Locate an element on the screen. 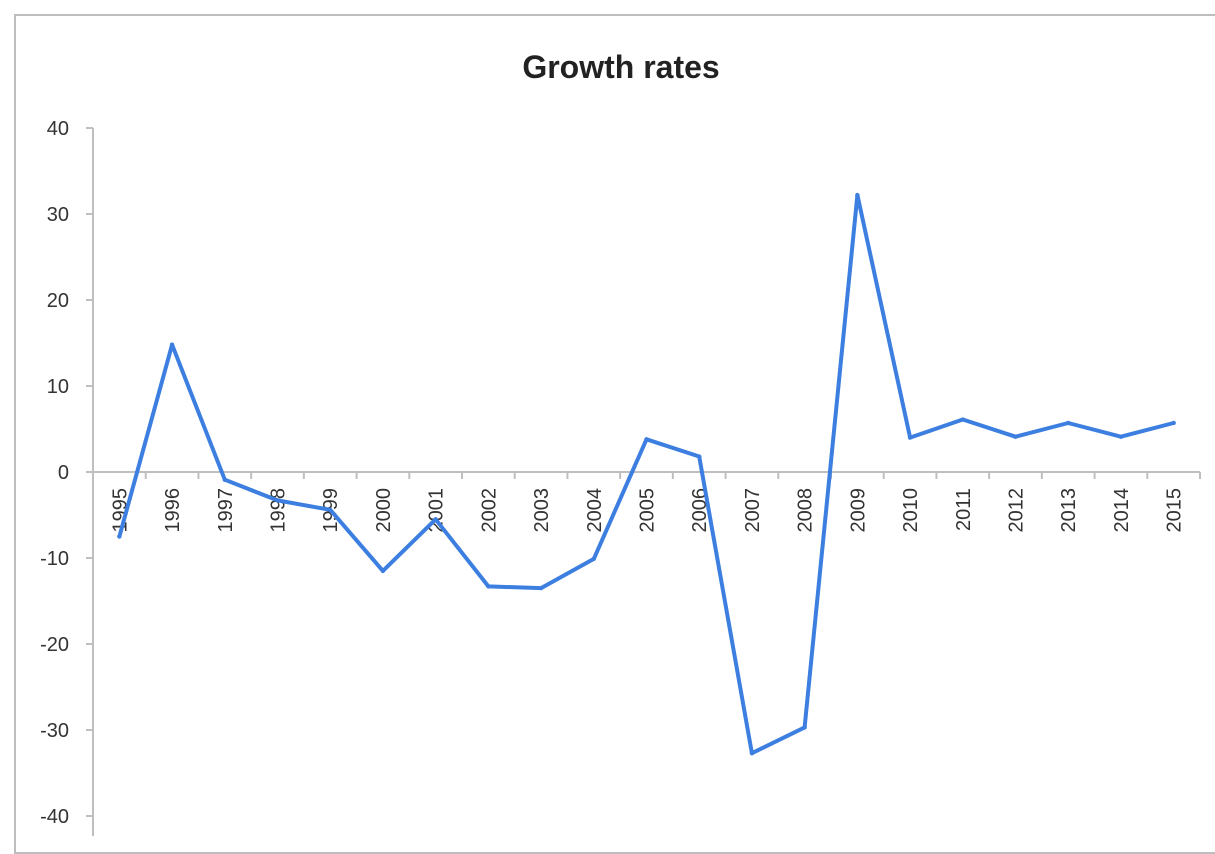 The height and width of the screenshot is (854, 1215). y-tick-label: -40 is located at coordinates (54, 817).